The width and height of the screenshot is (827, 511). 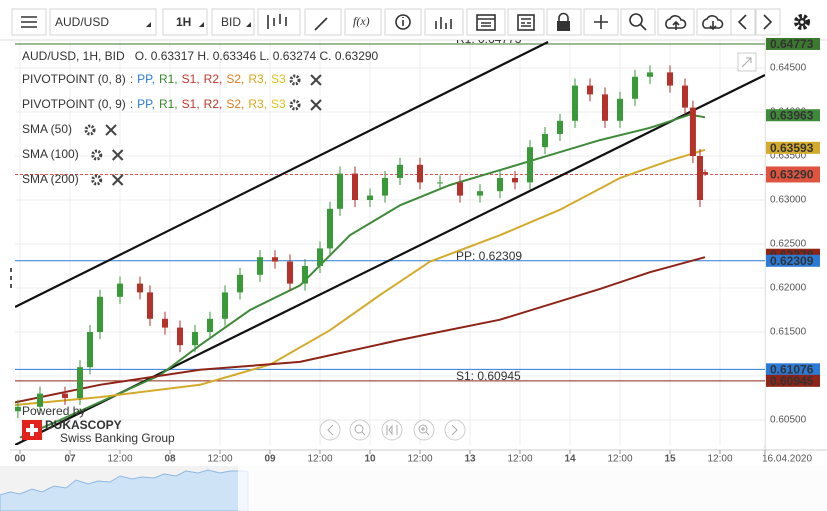 I want to click on pivot-level: S1,, so click(x=191, y=104).